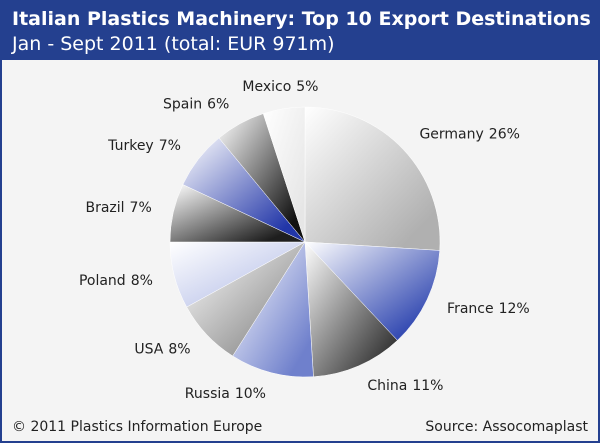 The image size is (600, 443). Describe the element at coordinates (102, 281) in the screenshot. I see `slice-category: Poland` at that location.